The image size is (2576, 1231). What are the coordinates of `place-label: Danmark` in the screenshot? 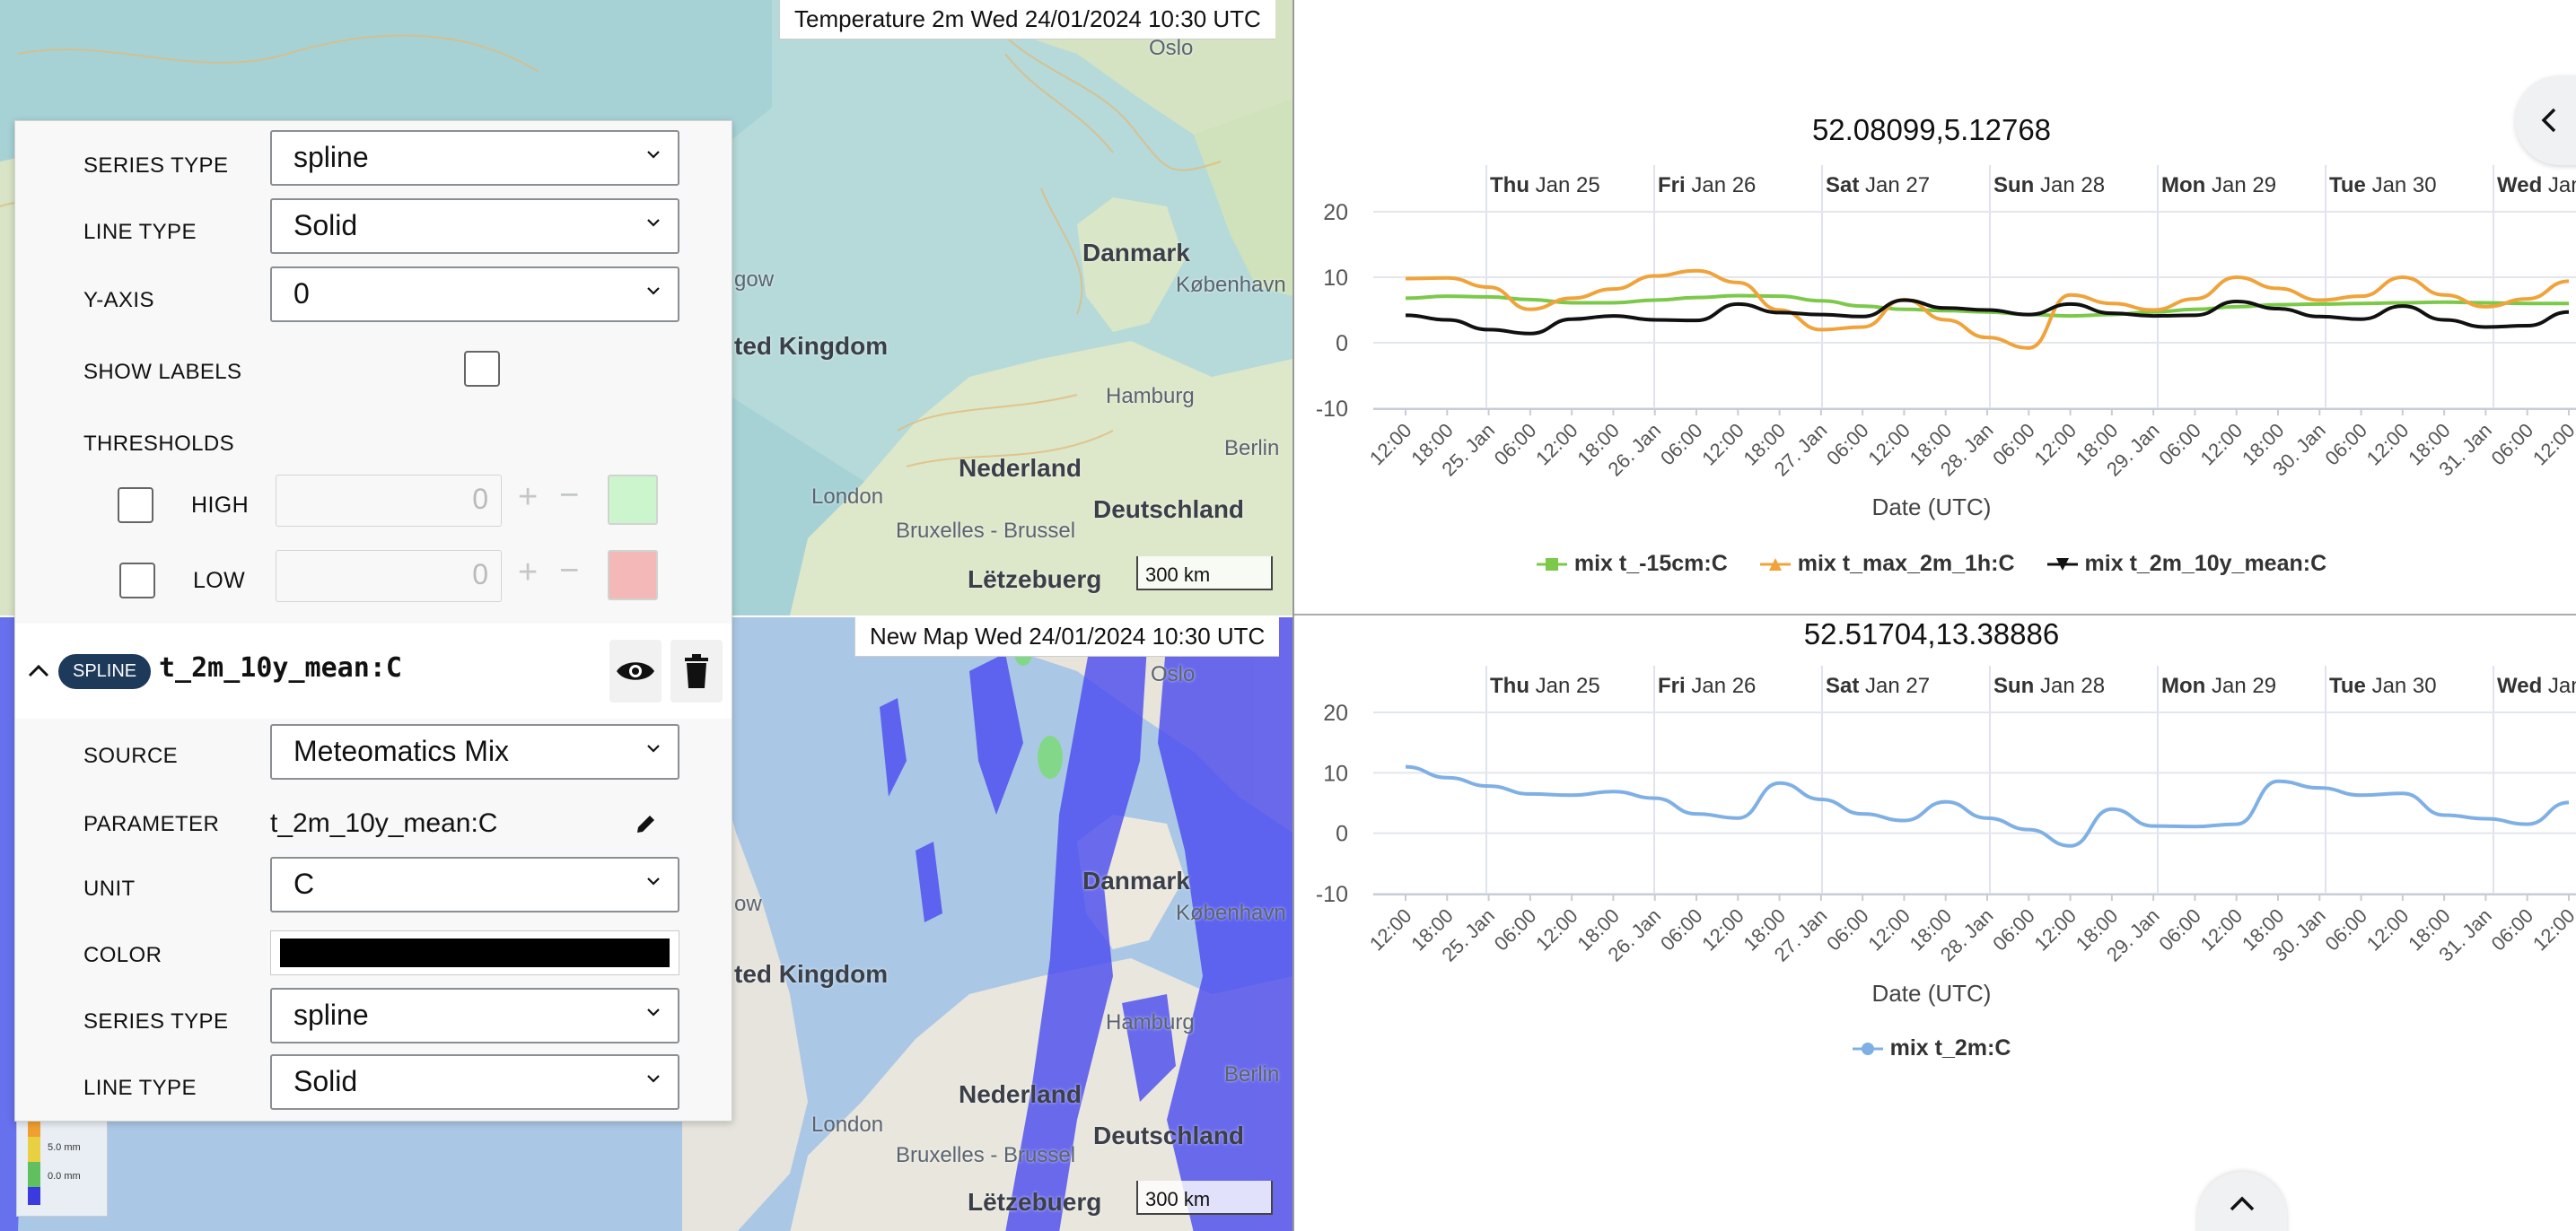 It's located at (1136, 881).